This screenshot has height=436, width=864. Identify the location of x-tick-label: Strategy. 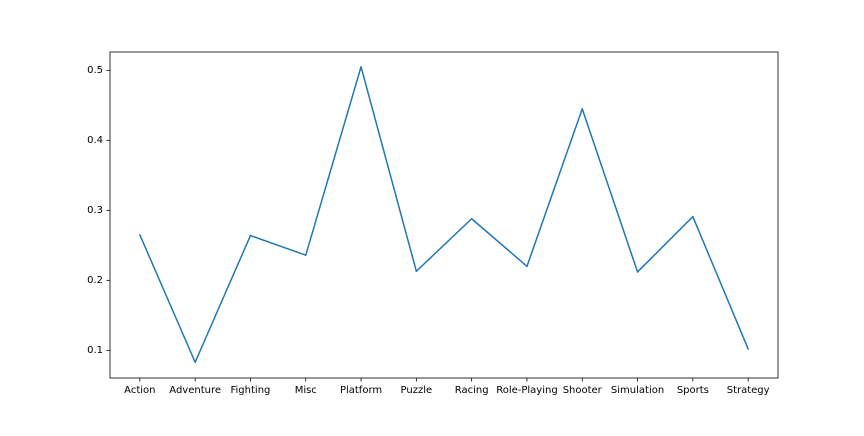
(748, 390).